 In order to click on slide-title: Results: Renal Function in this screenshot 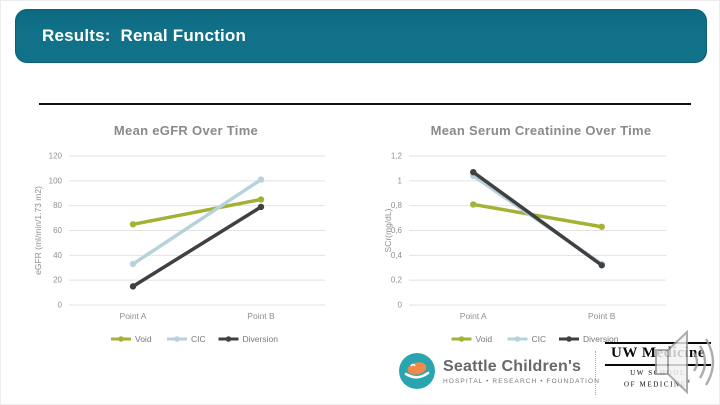, I will do `click(144, 35)`.